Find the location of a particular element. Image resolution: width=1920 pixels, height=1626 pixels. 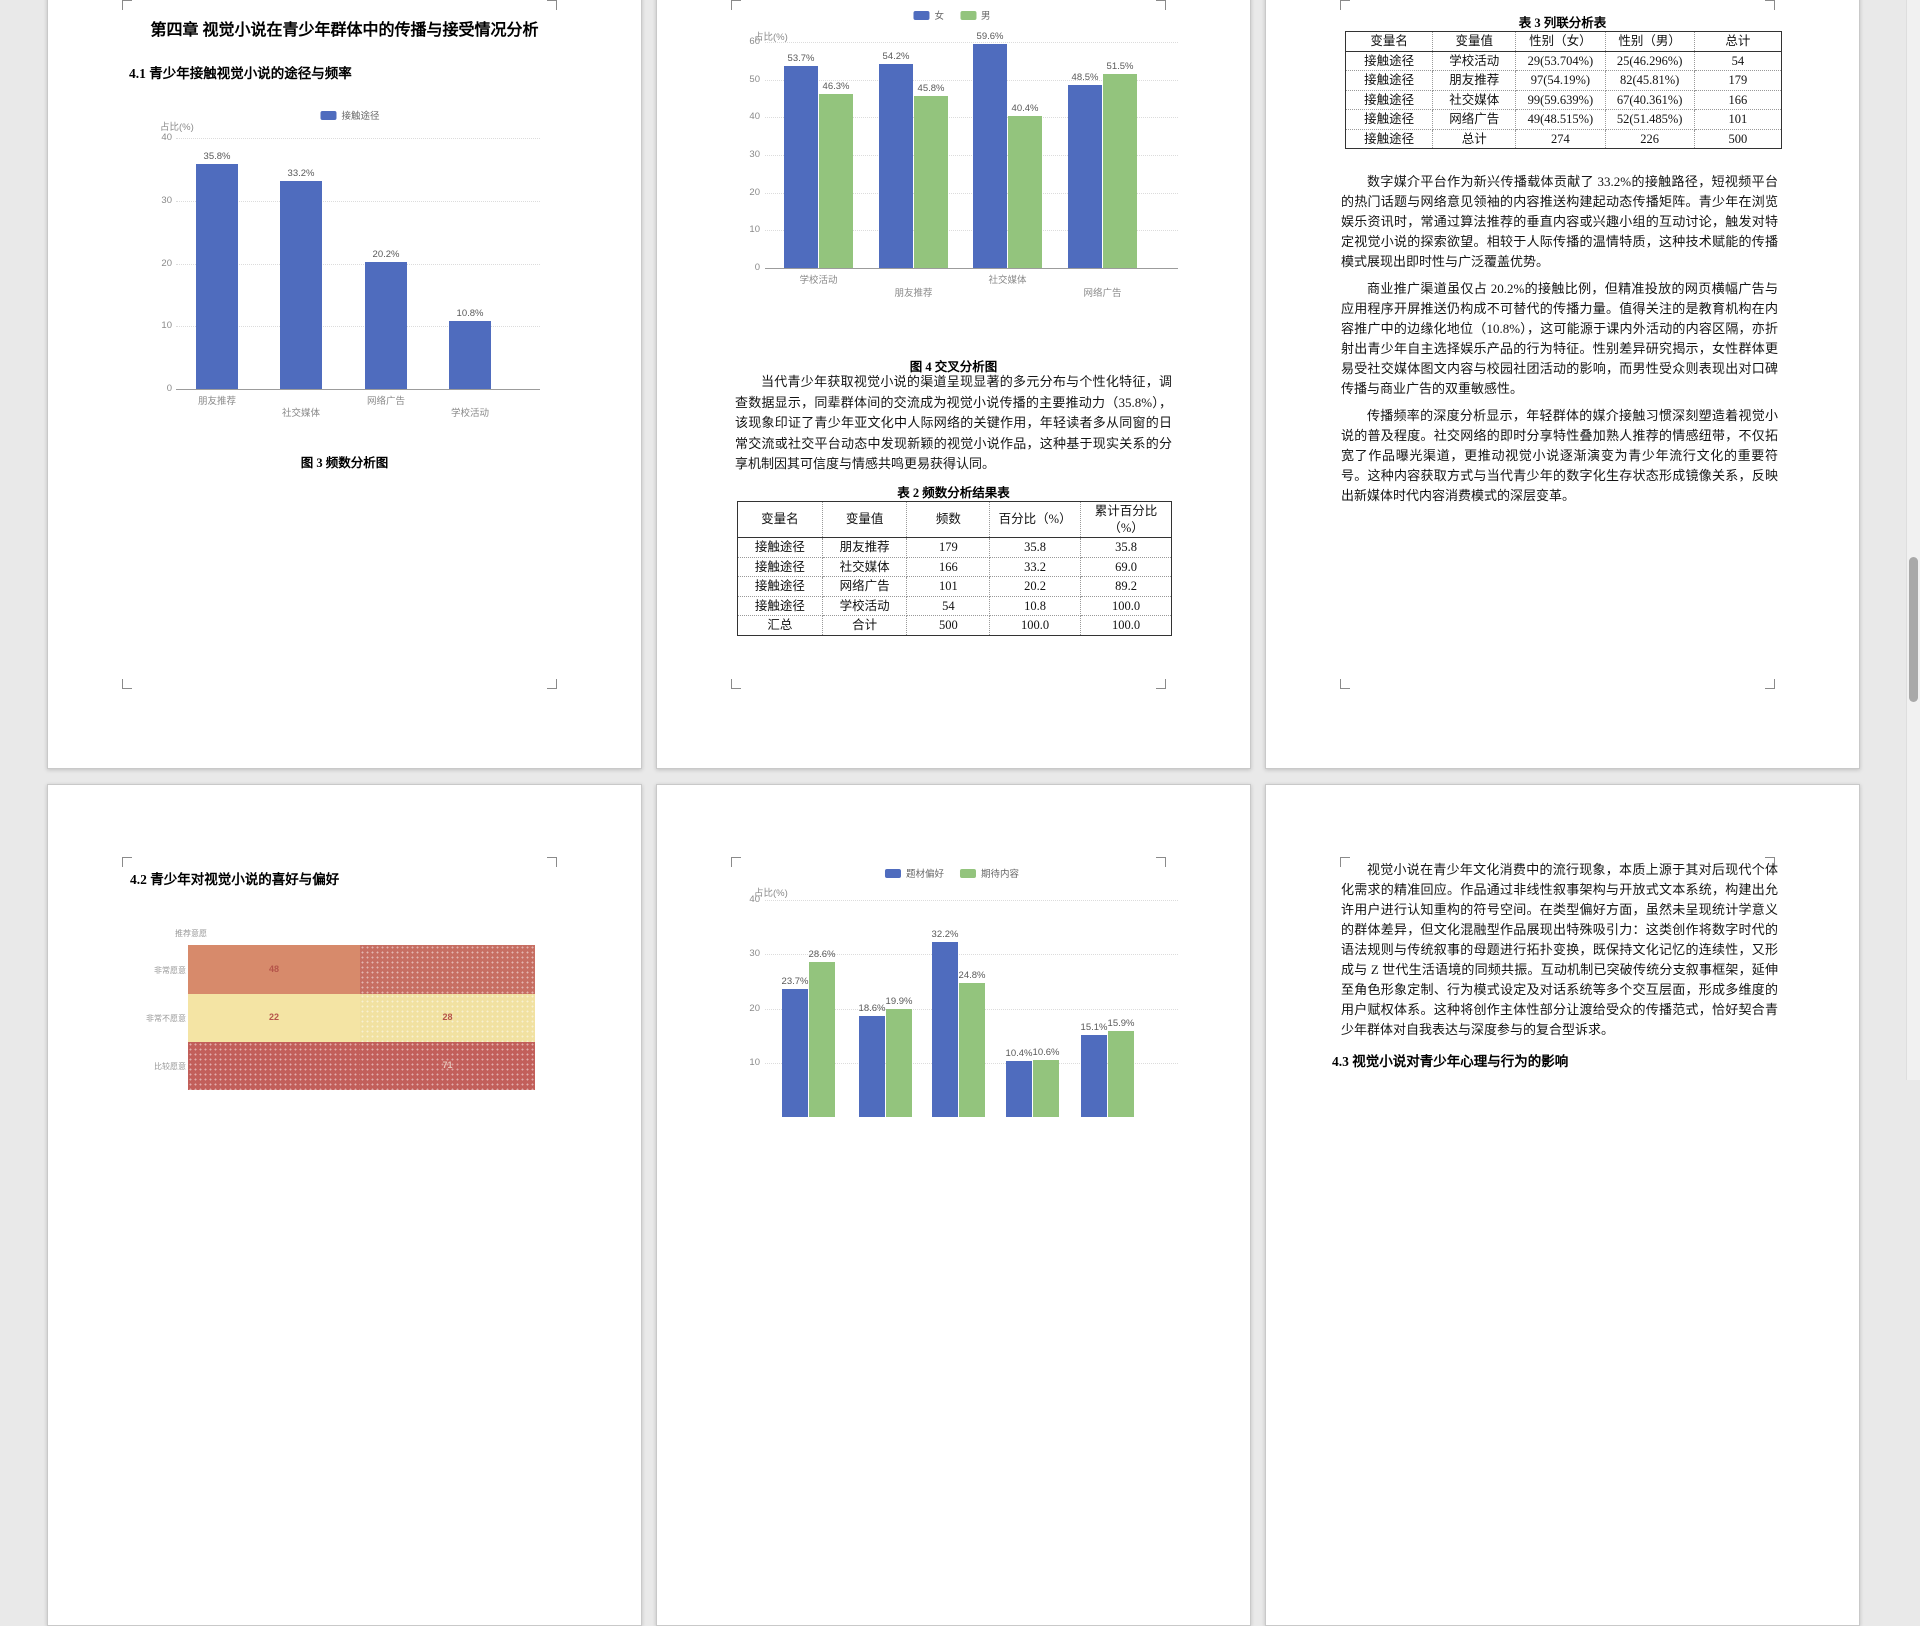

table-cell: 29(53.704%) is located at coordinates (1560, 61).